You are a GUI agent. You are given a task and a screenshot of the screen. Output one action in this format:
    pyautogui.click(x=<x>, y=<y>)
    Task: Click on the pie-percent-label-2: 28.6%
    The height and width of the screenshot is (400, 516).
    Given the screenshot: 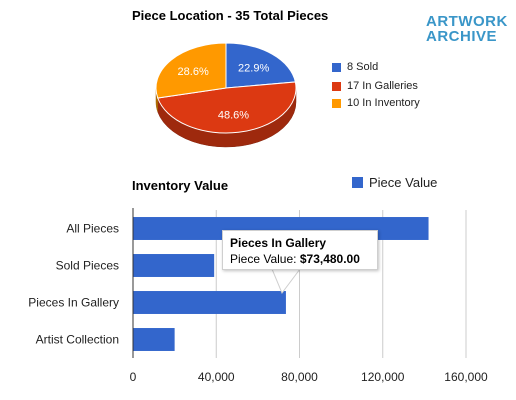 What is the action you would take?
    pyautogui.click(x=193, y=72)
    